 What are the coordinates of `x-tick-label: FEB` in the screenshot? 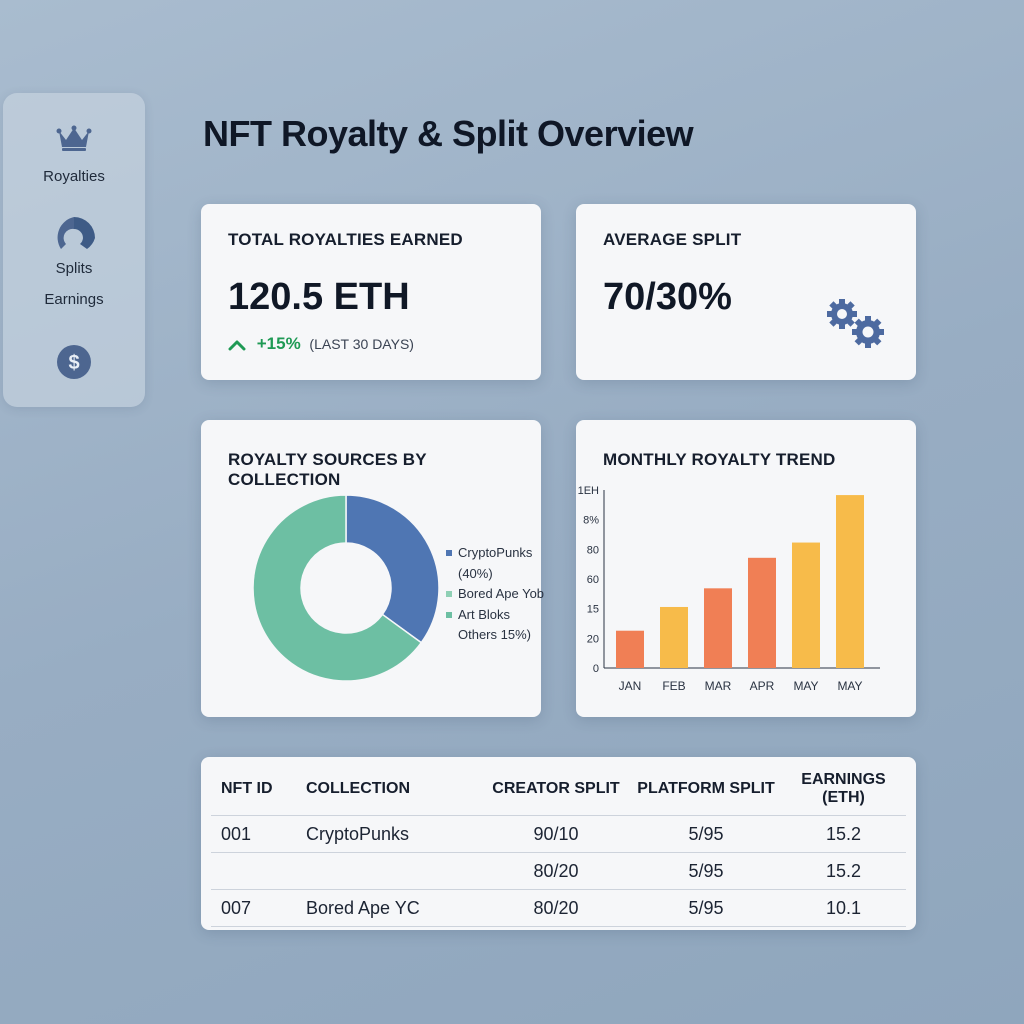 It's located at (673, 686).